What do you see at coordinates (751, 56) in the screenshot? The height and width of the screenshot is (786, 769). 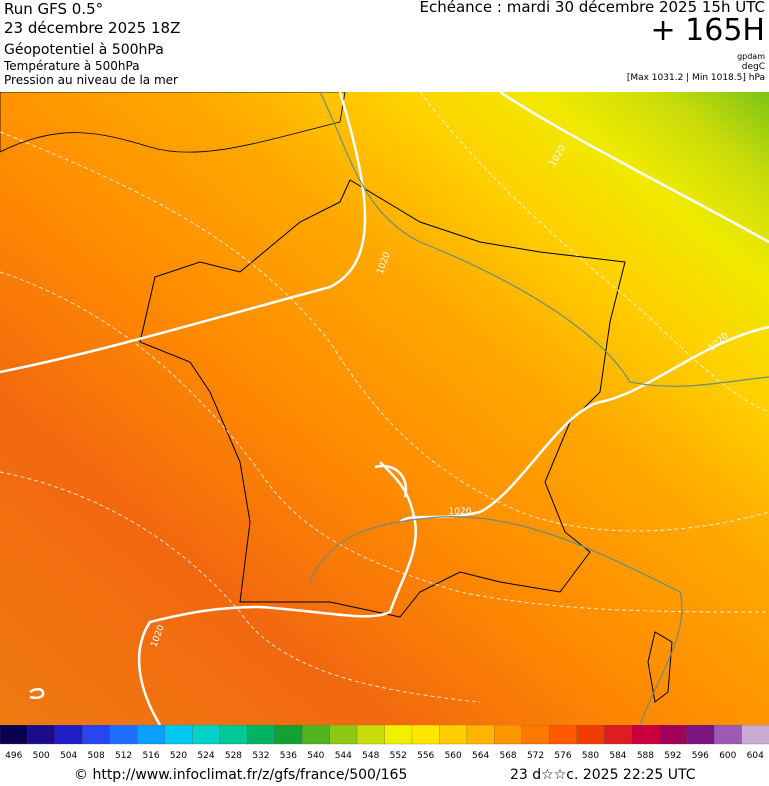 I see `unit: gpdam` at bounding box center [751, 56].